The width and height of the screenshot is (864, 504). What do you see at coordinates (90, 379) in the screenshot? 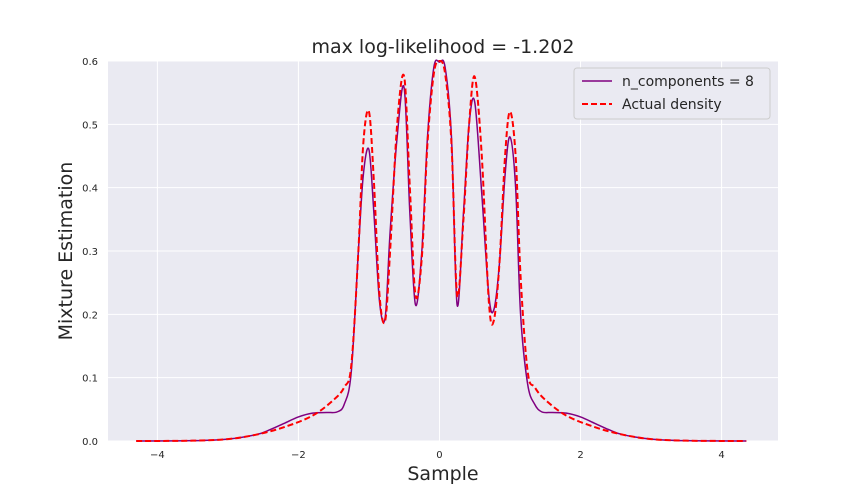
I see `y-tick-label: 0.1` at bounding box center [90, 379].